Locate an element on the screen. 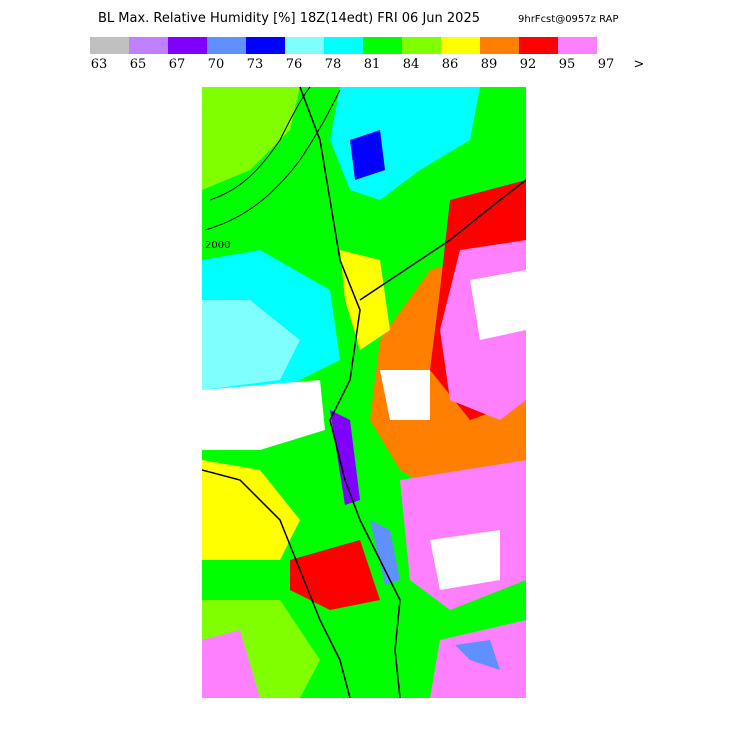 The image size is (729, 729). colorbar-label: 73 is located at coordinates (255, 64).